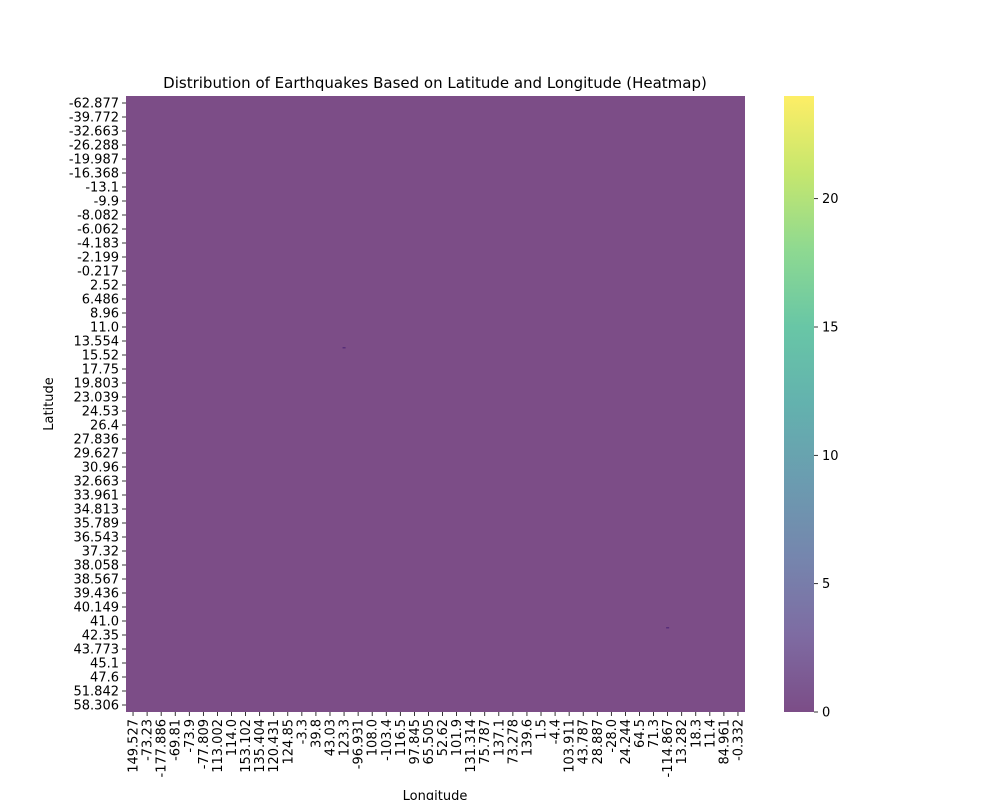 This screenshot has width=1000, height=800. I want to click on y-tick-label: -62.877, so click(94, 104).